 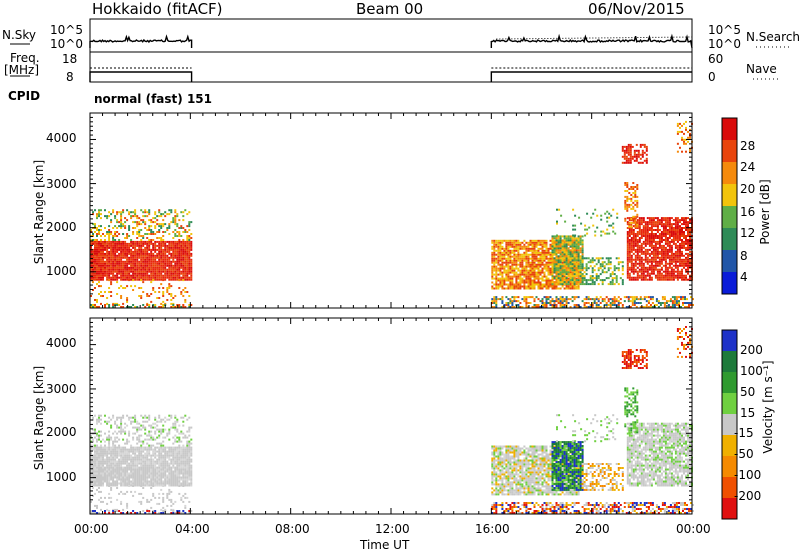 What do you see at coordinates (724, 30) in the screenshot?
I see `nsearch-tick-top: 10^5` at bounding box center [724, 30].